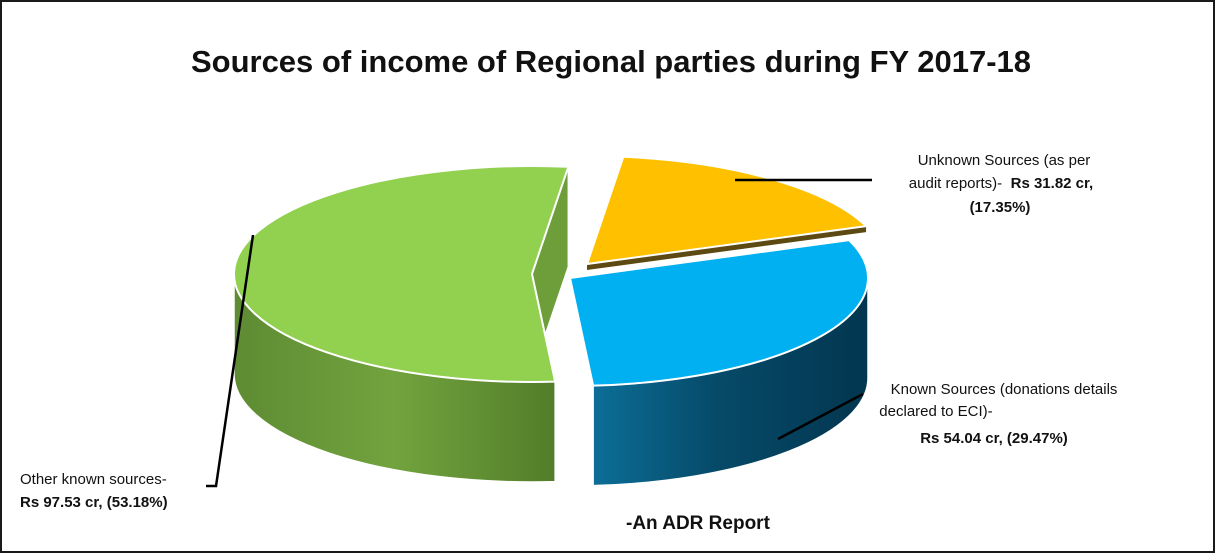 The width and height of the screenshot is (1215, 556). Describe the element at coordinates (94, 502) in the screenshot. I see `label-other-amount: Rs 97.53 cr, (53.18%)` at that location.